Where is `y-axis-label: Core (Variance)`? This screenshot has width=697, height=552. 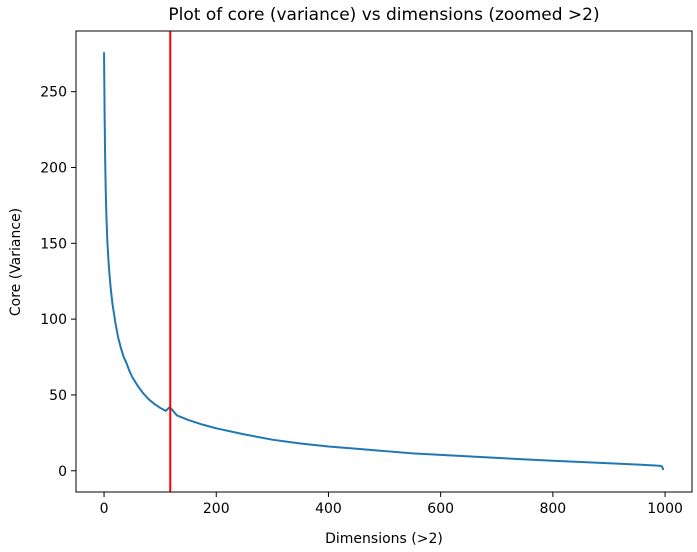
y-axis-label: Core (Variance) is located at coordinates (16, 262).